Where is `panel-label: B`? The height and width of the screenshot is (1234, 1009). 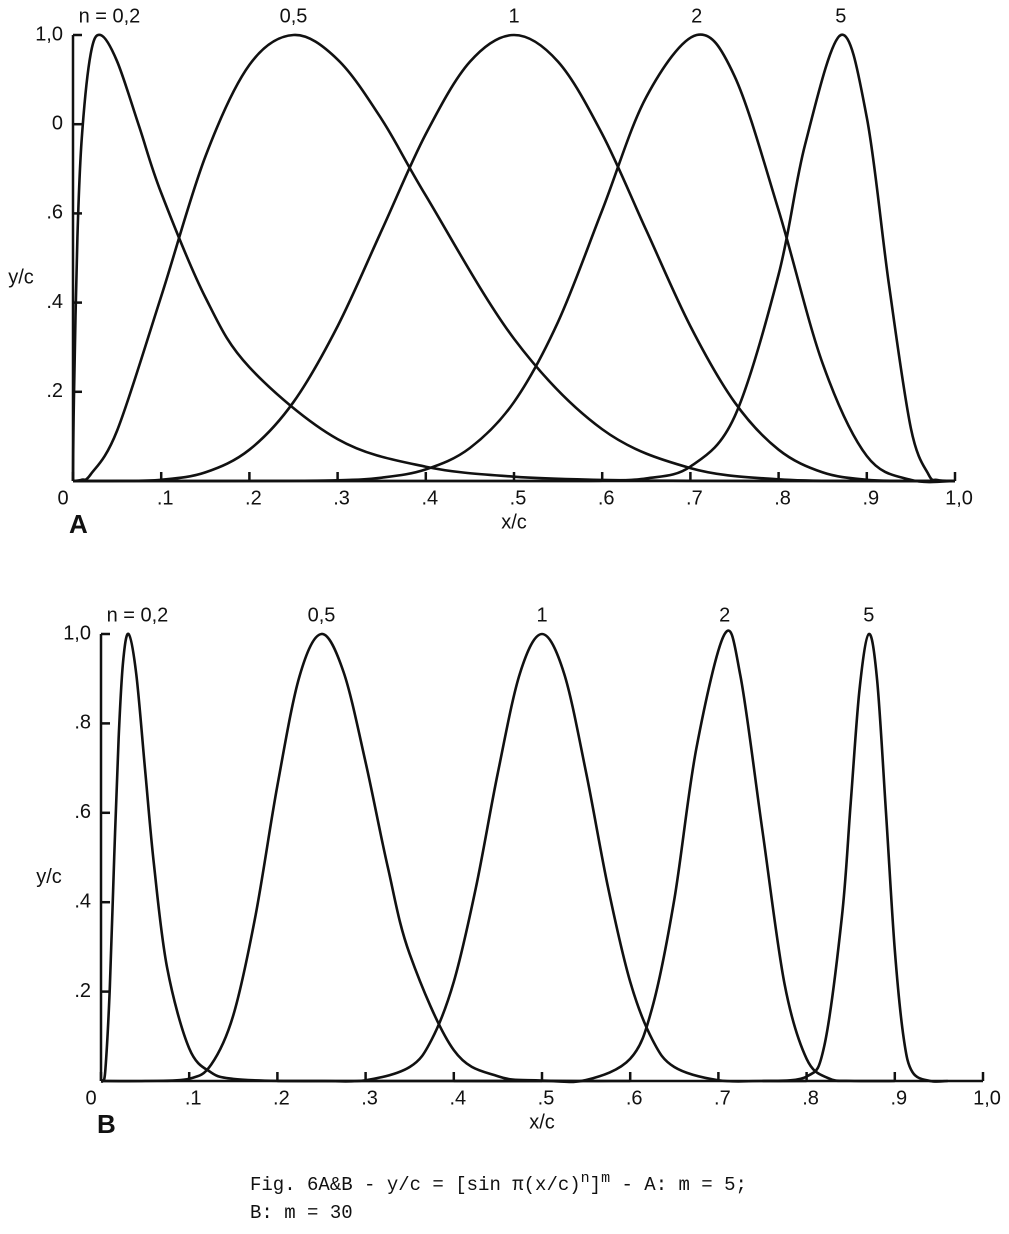 panel-label: B is located at coordinates (106, 1124).